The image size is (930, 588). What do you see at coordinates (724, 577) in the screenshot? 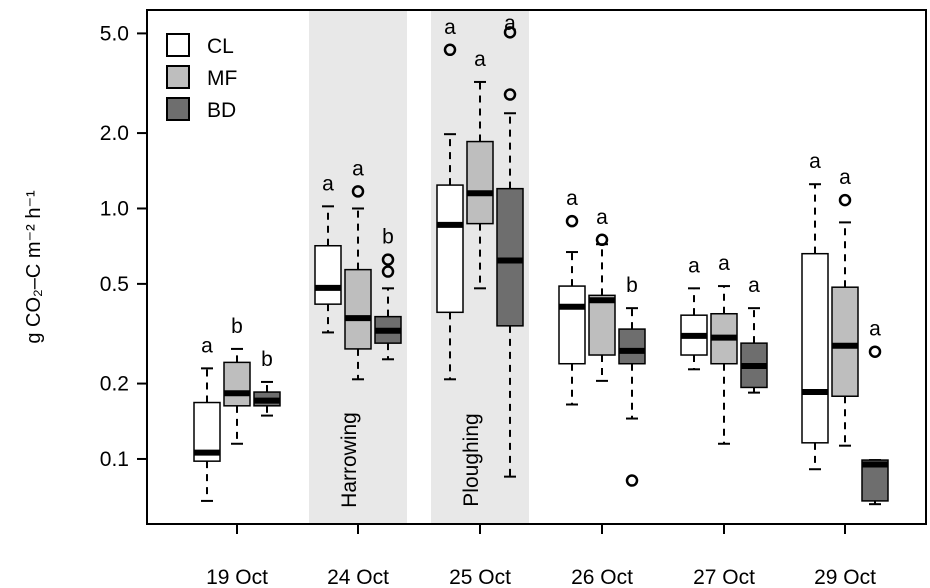
I see `x-tick-label: 27 Oct` at bounding box center [724, 577].